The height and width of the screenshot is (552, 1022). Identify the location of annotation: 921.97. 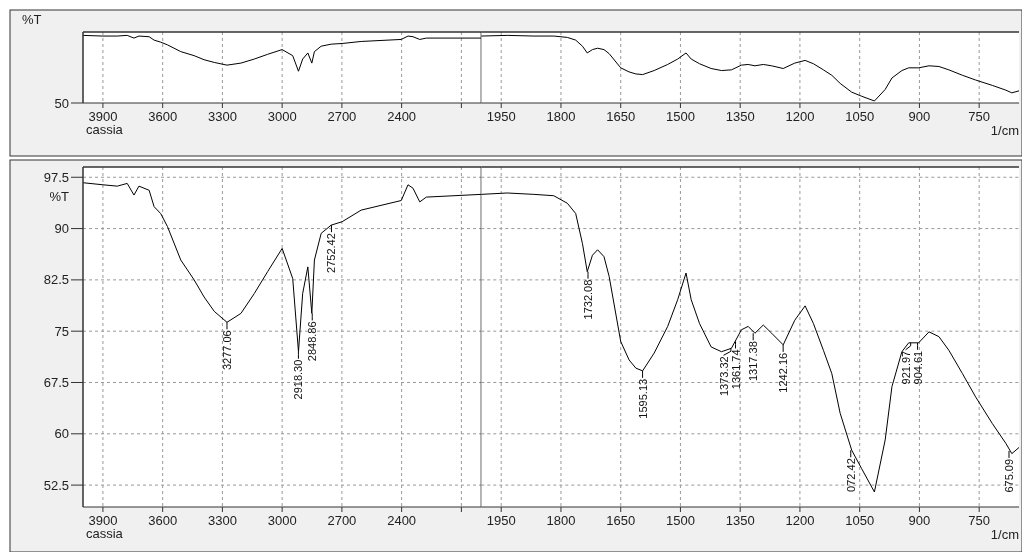
(905, 367).